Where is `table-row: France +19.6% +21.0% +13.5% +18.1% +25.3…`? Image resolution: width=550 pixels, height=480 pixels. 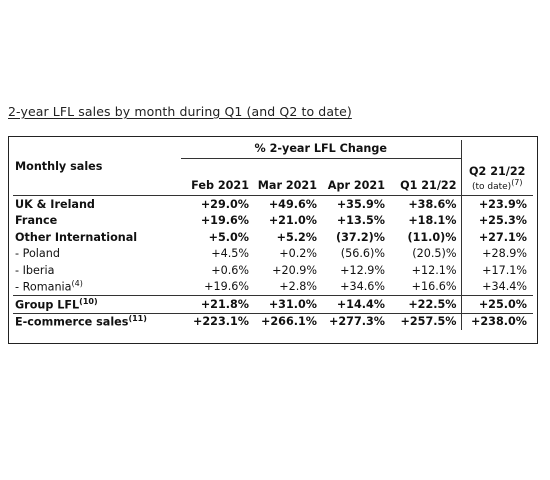 table-row: France +19.6% +21.0% +13.5% +18.1% +25.3… is located at coordinates (273, 220).